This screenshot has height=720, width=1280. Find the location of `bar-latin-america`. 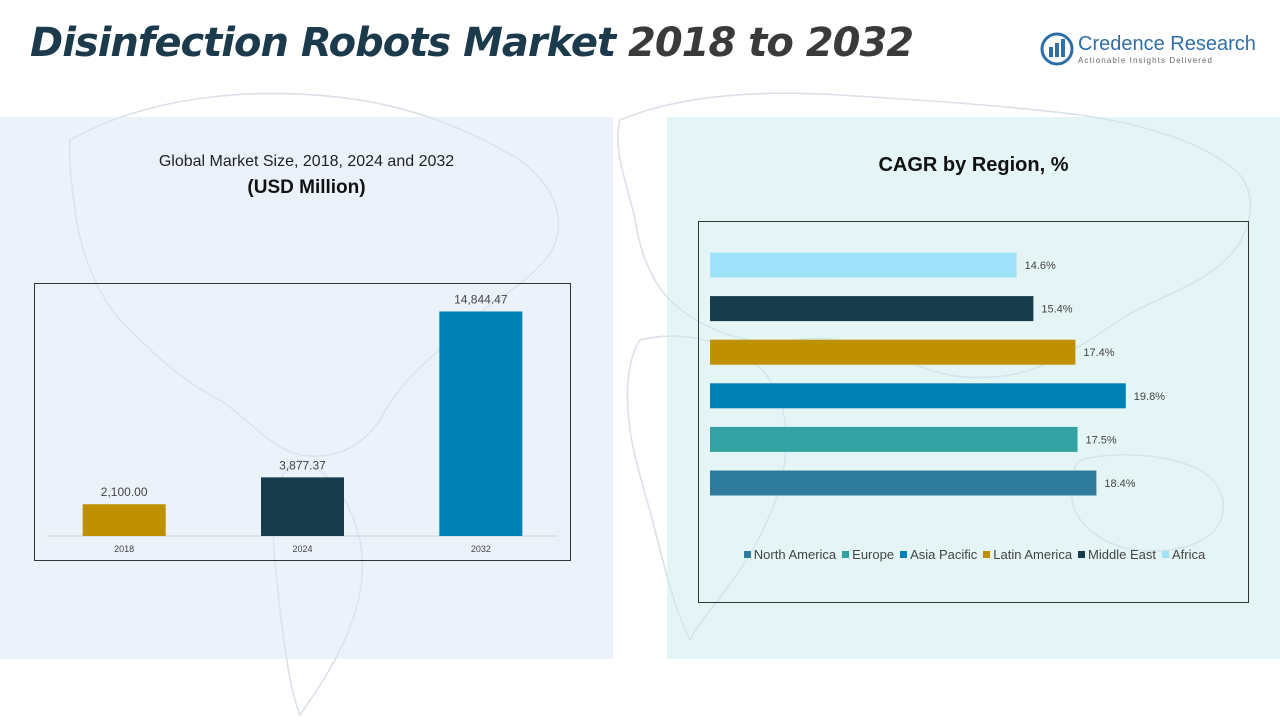

bar-latin-america is located at coordinates (893, 352).